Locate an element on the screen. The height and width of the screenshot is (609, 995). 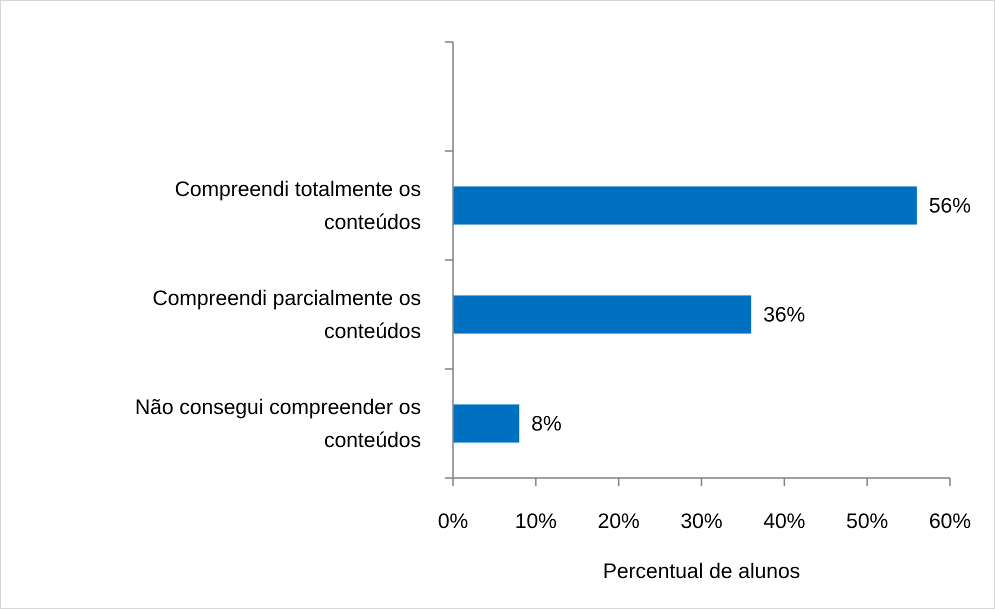
data-label: 8% is located at coordinates (546, 424).